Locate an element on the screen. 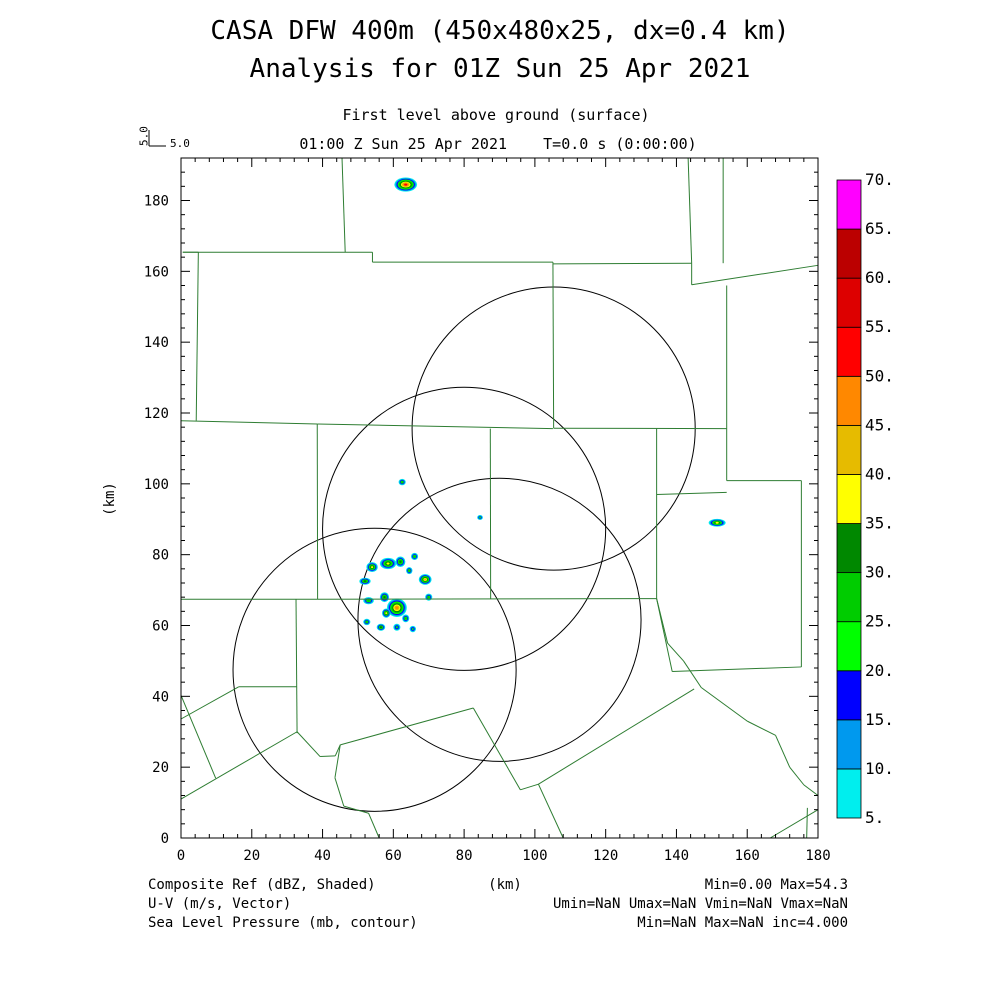 This screenshot has height=1000, width=1000. y-tick-label: 140 is located at coordinates (156, 343).